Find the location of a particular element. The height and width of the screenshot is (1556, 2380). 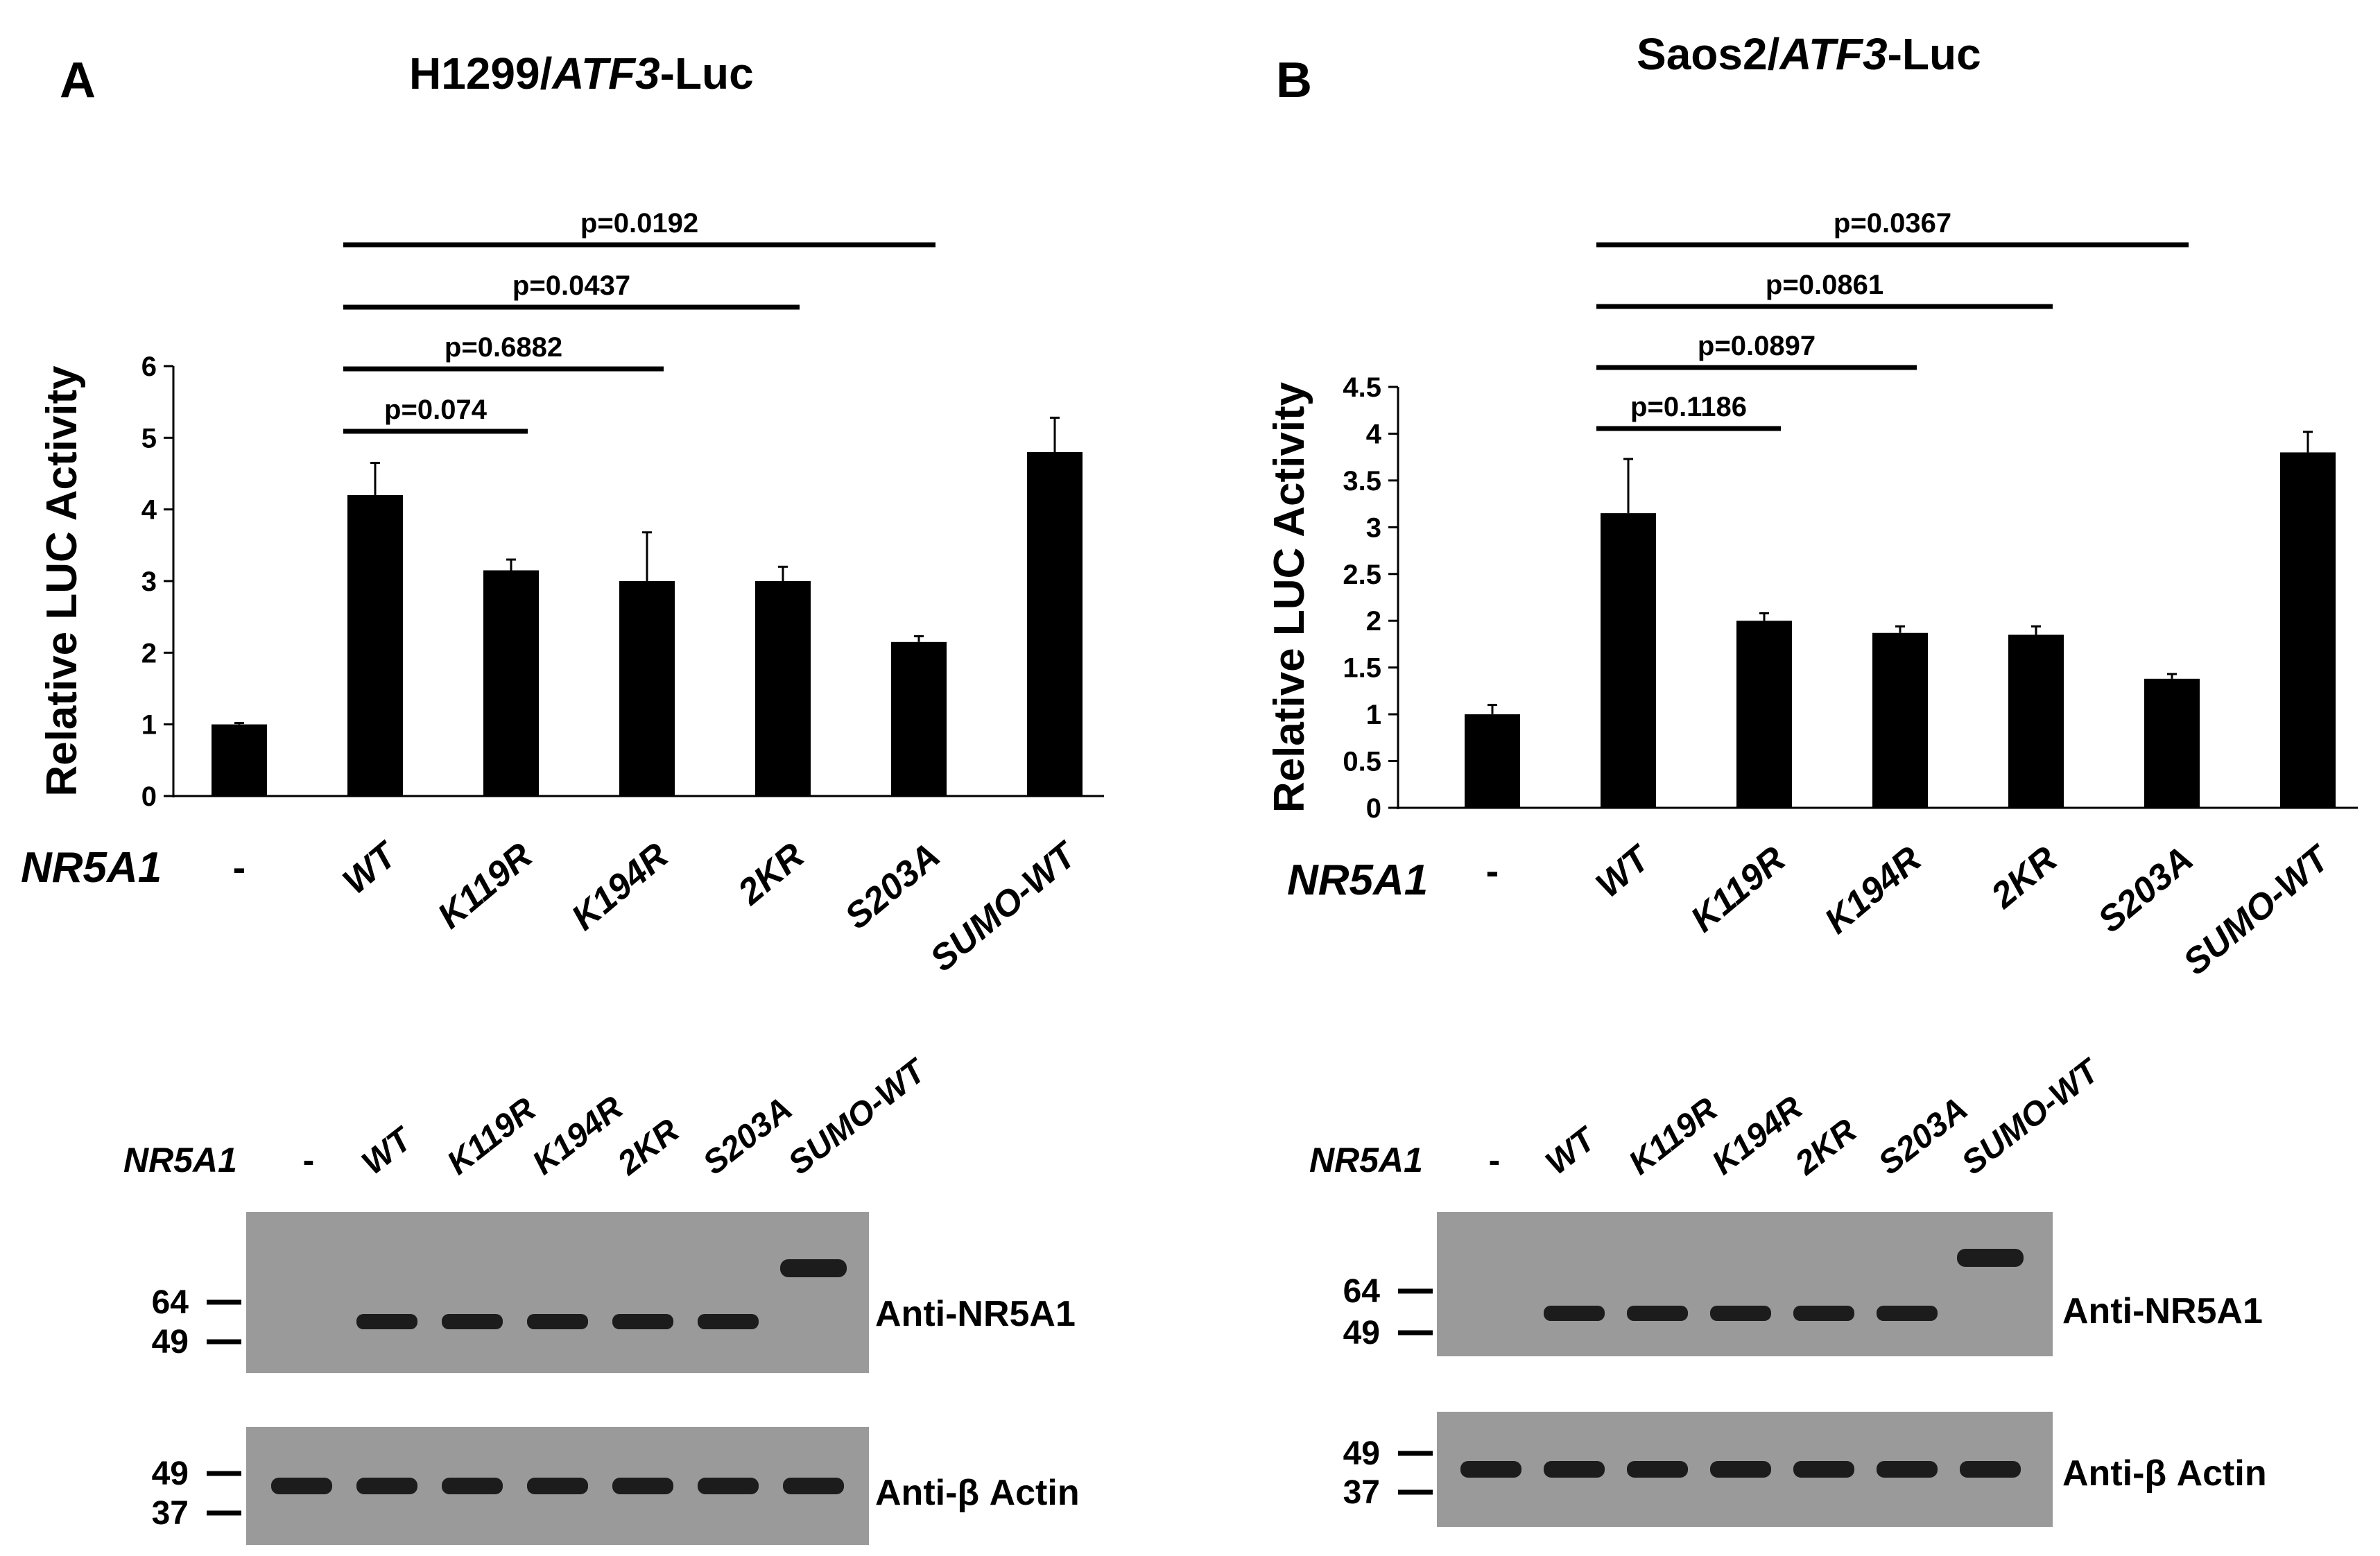

y-tick-label: 3.5 is located at coordinates (1362, 481).